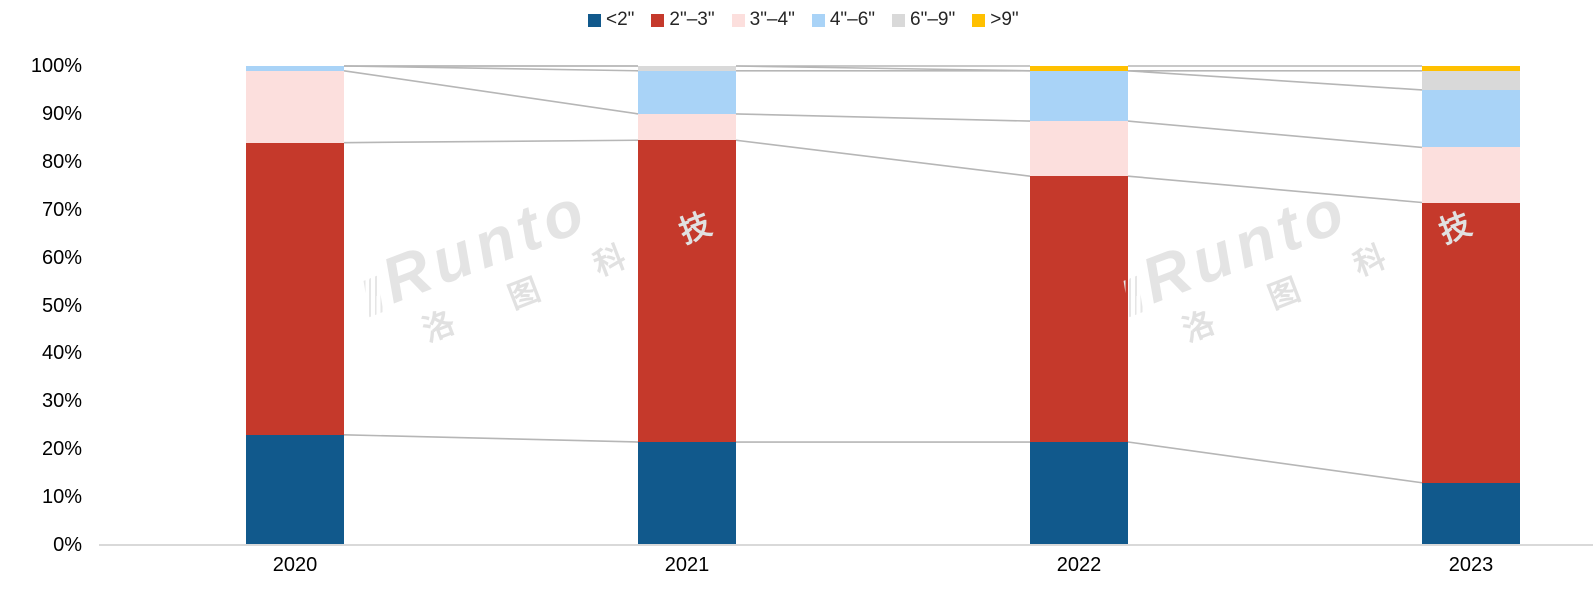 The width and height of the screenshot is (1593, 592). I want to click on bar-2020-series-2-segment, so click(295, 106).